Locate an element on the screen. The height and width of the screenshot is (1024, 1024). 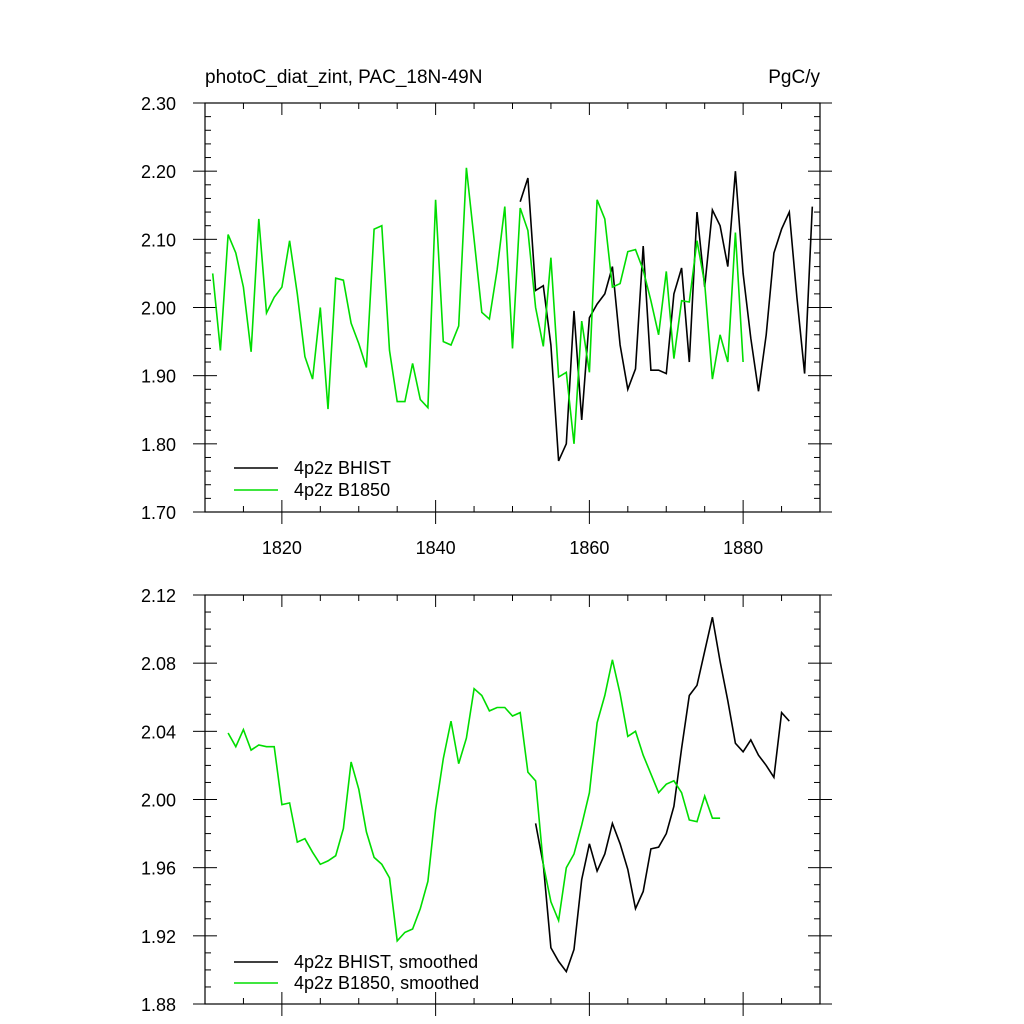
top-y-tick-label-3: 2.00 is located at coordinates (158, 309).